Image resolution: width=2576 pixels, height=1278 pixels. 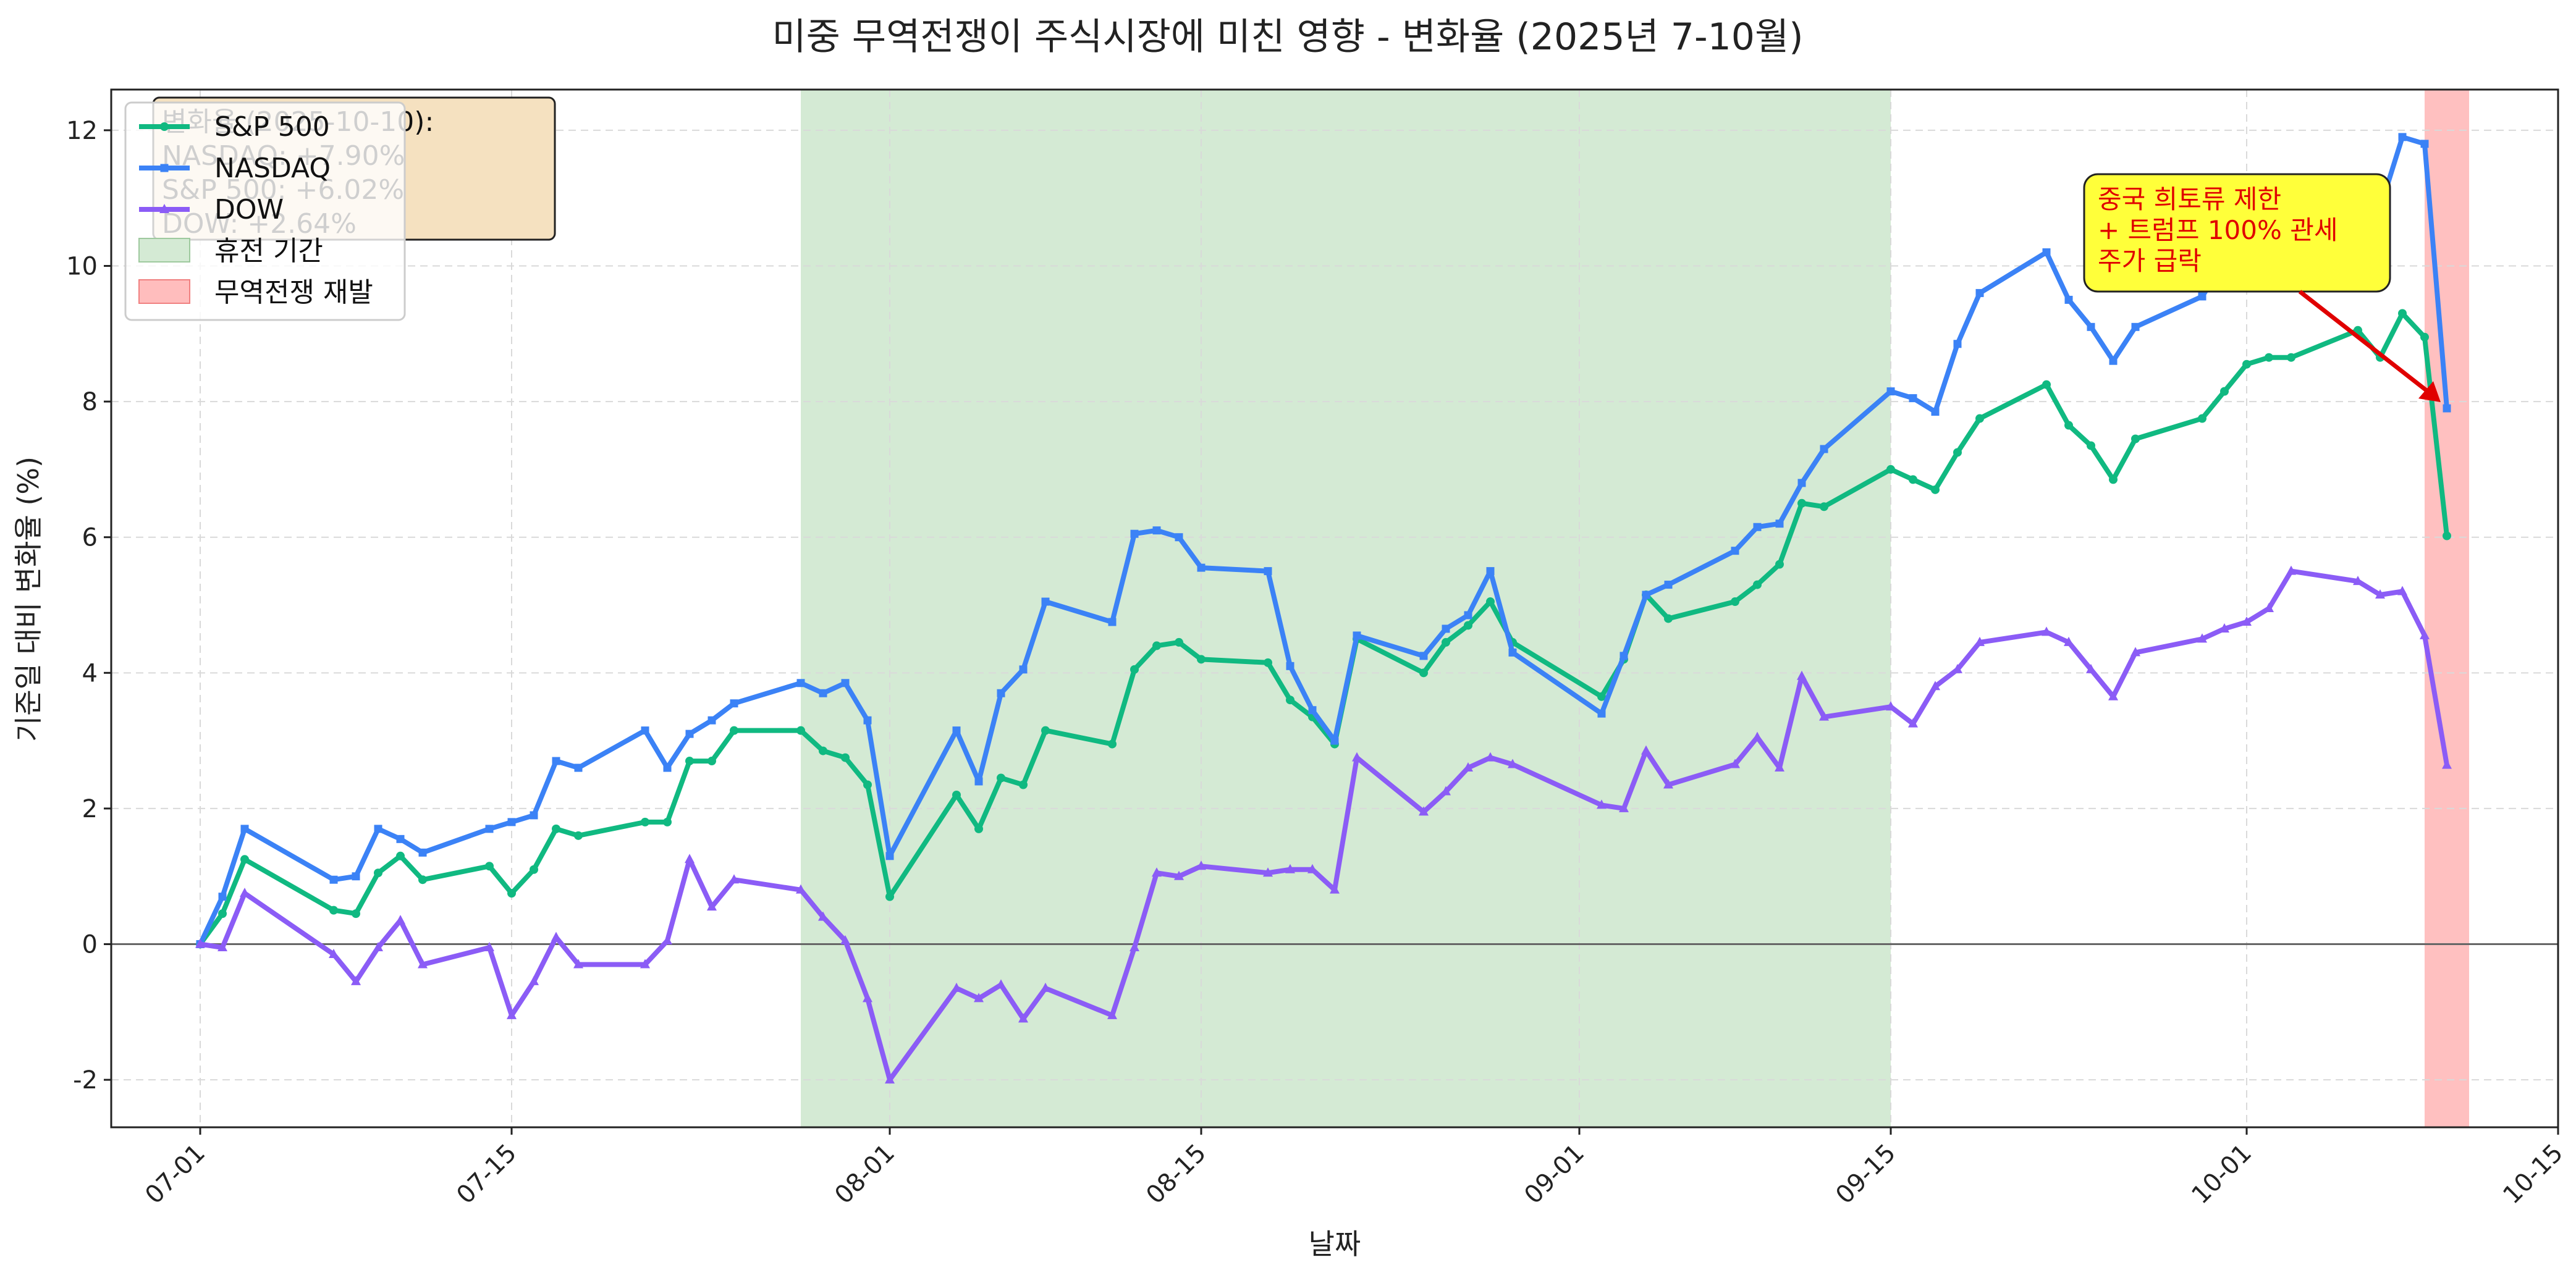 I want to click on legend-marker, so click(x=164, y=208).